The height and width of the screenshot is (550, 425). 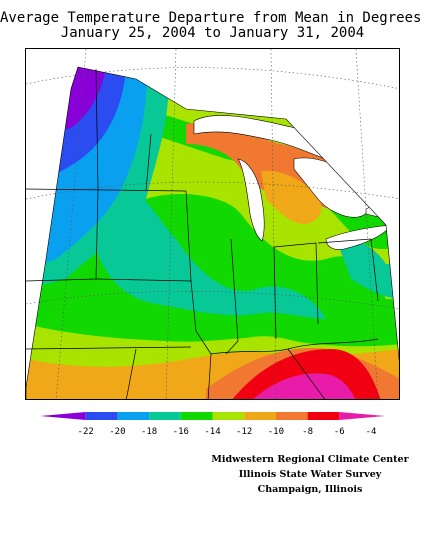 I want to click on legend-tick-label: -8, so click(x=308, y=432).